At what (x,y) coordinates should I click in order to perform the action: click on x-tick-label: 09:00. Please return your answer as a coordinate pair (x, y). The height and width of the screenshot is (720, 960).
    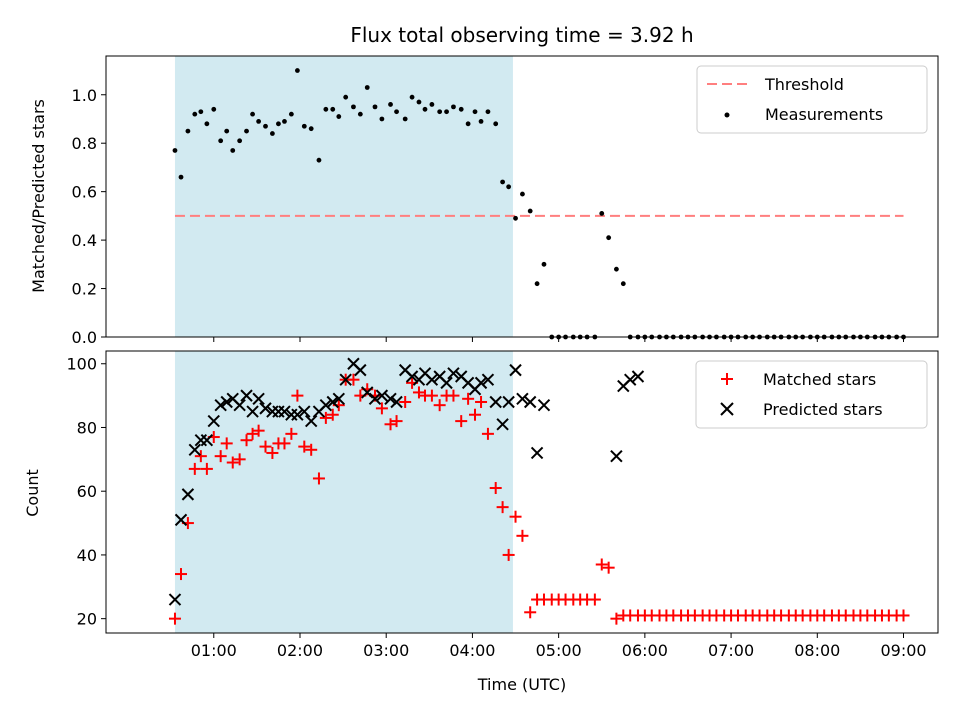
    Looking at the image, I should click on (903, 650).